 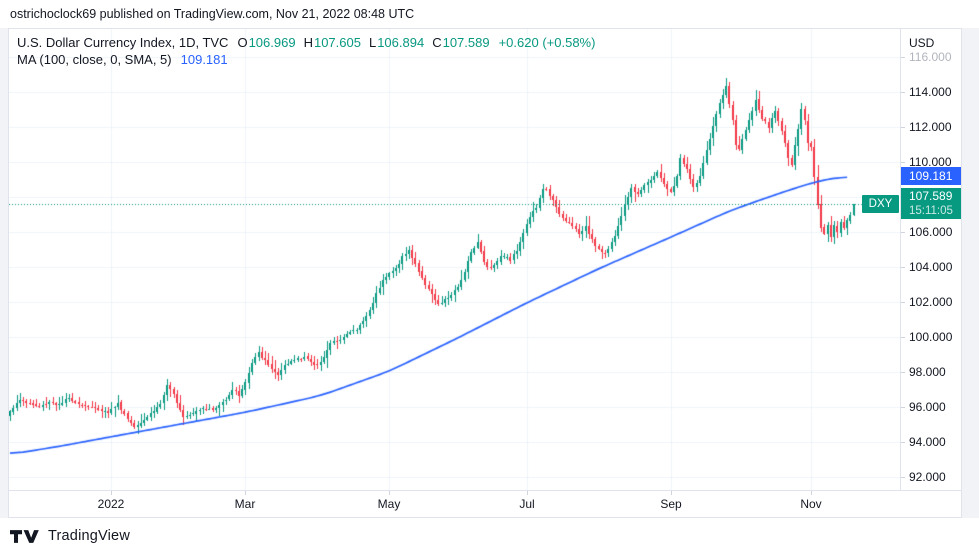 What do you see at coordinates (930, 162) in the screenshot?
I see `price-axis-label: 110.000` at bounding box center [930, 162].